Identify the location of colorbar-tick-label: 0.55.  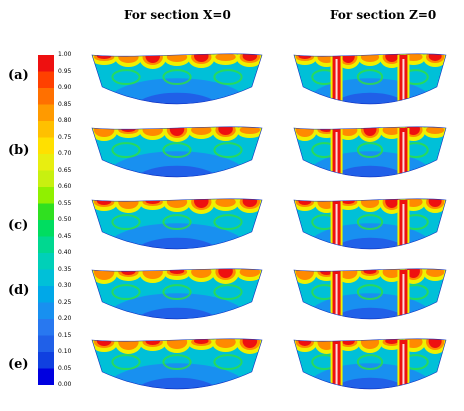
(65, 203).